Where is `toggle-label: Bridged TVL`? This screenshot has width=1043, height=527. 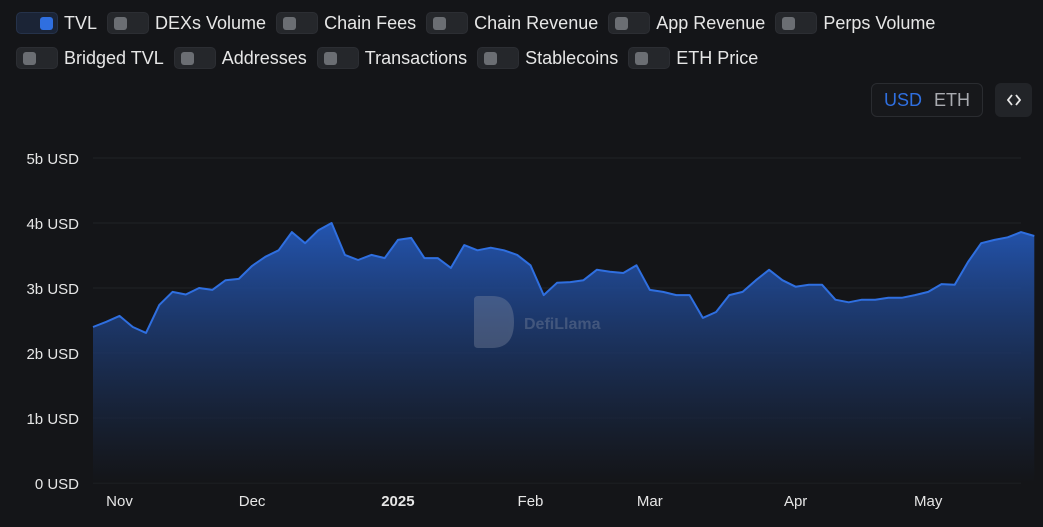
toggle-label: Bridged TVL is located at coordinates (114, 57).